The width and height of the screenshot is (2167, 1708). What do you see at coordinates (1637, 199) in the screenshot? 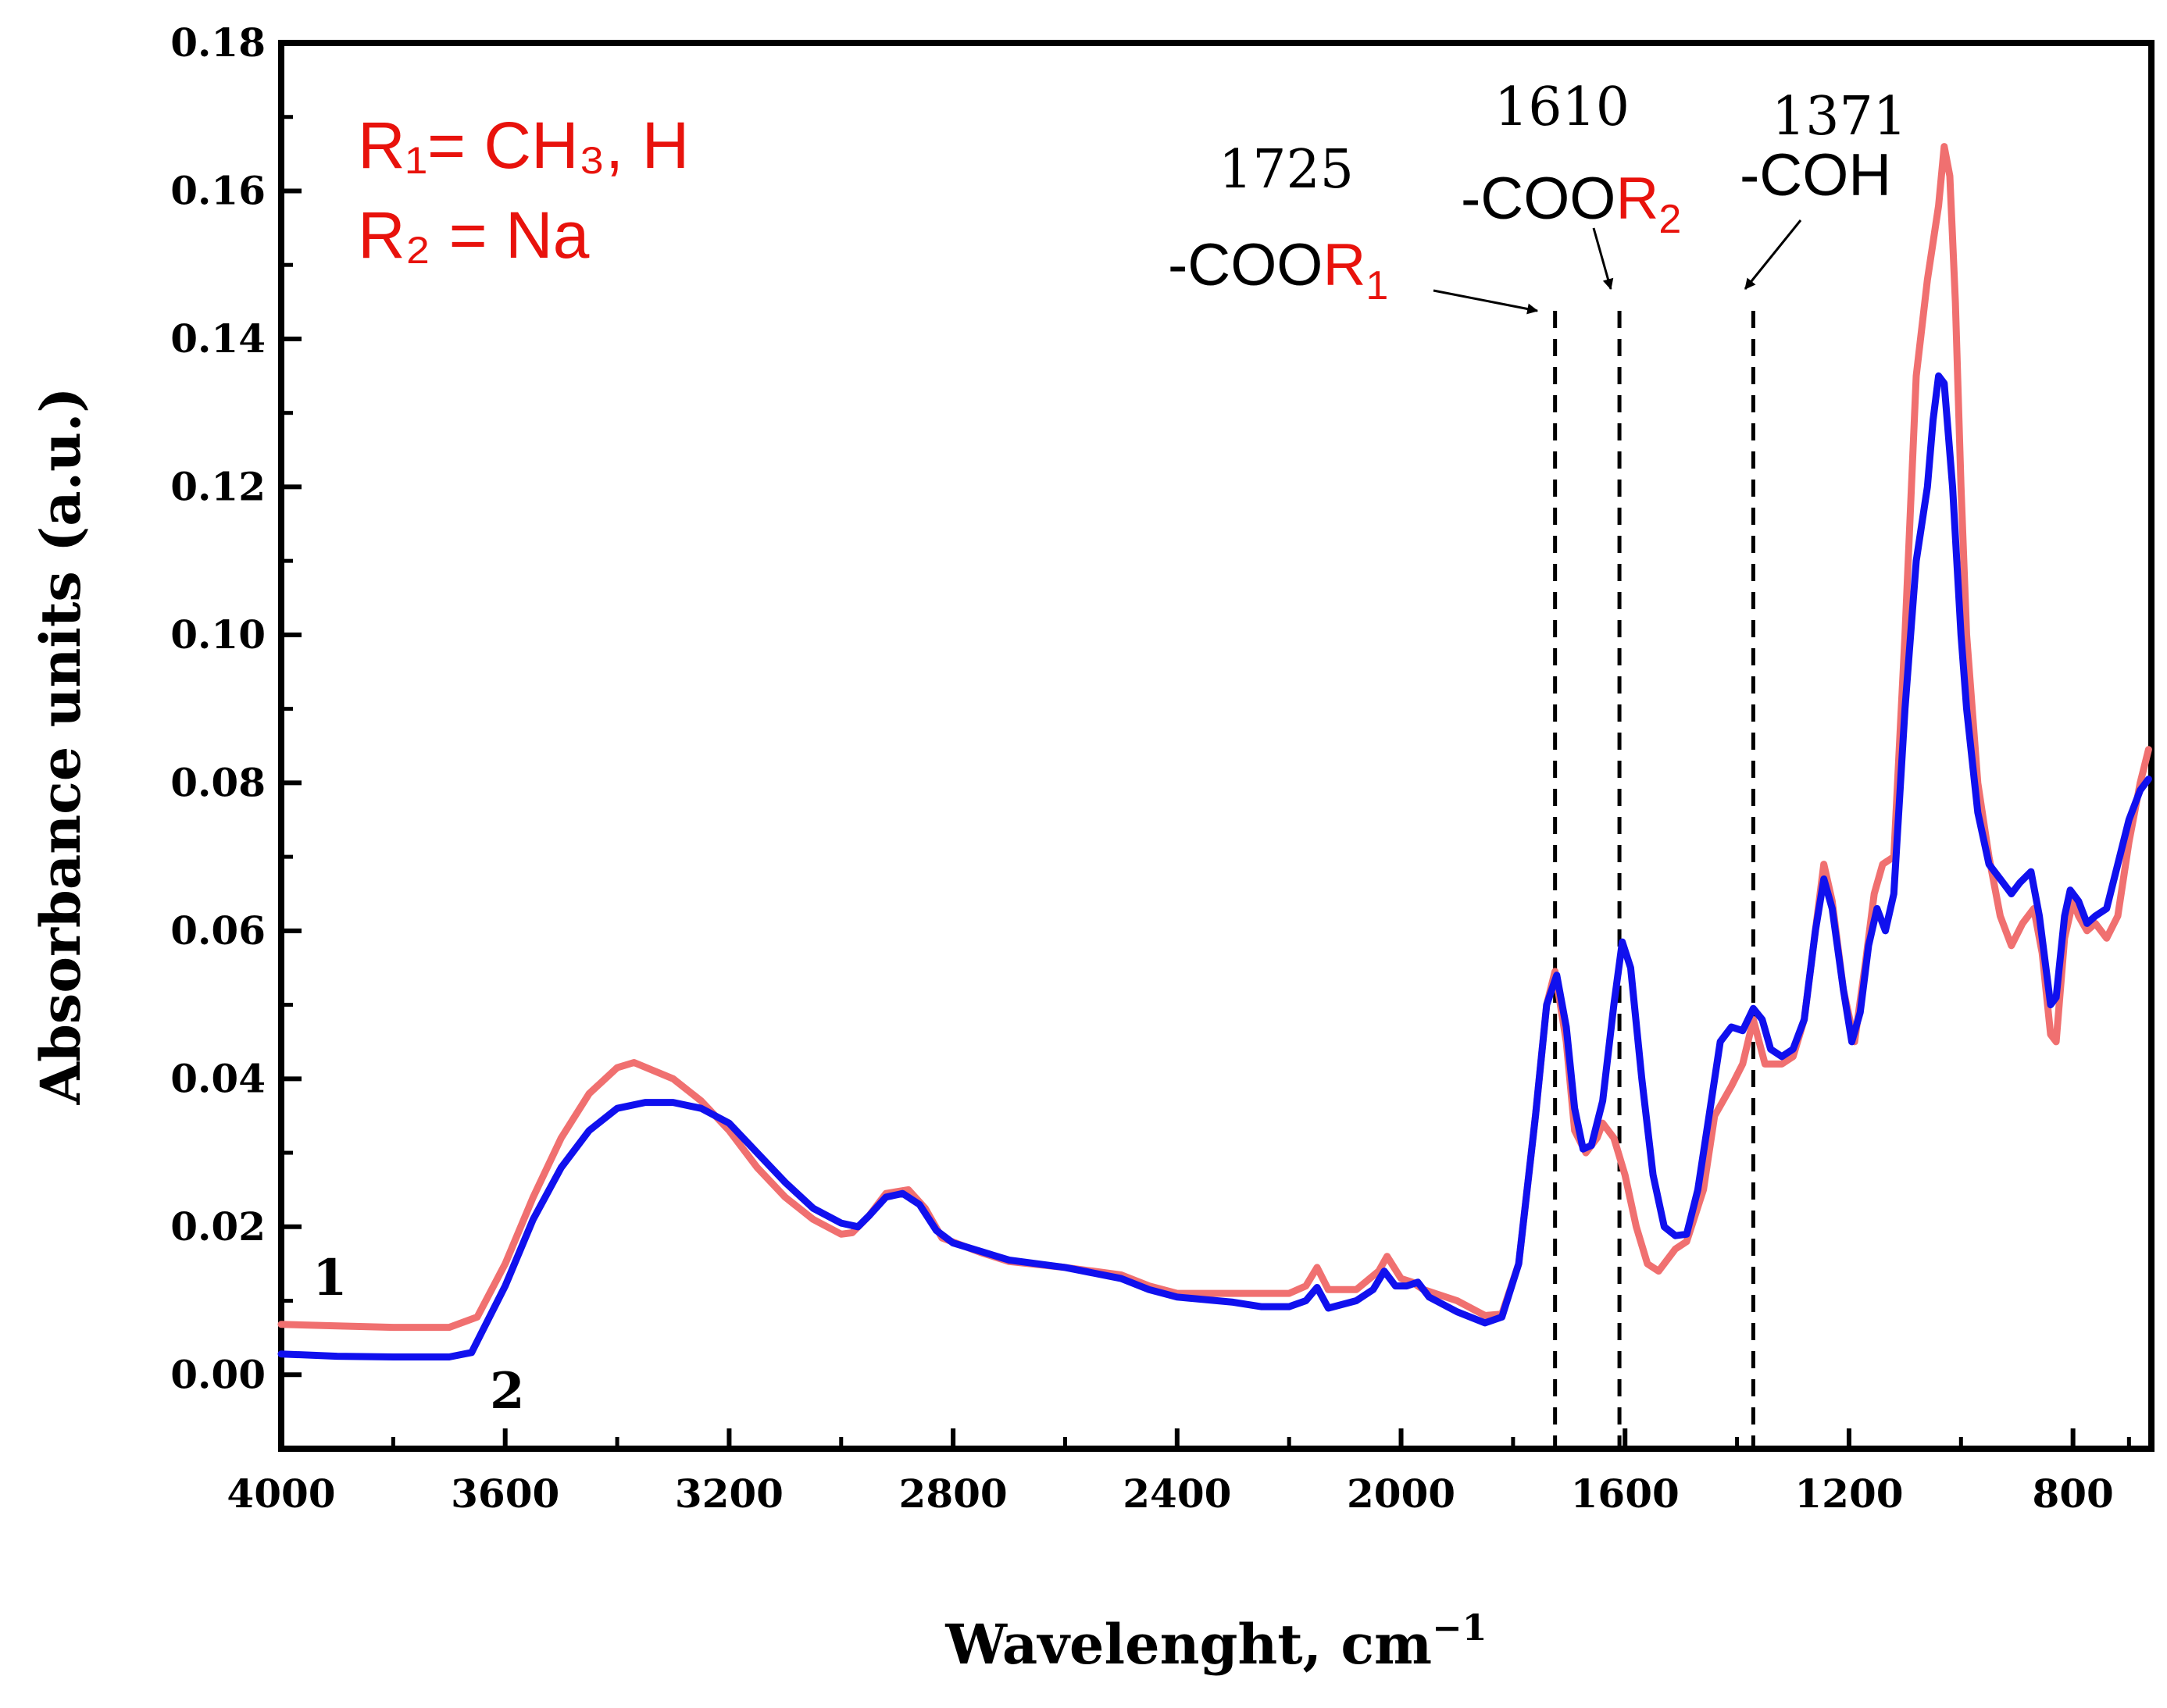
I see `peak-1610-group-r: R` at bounding box center [1637, 199].